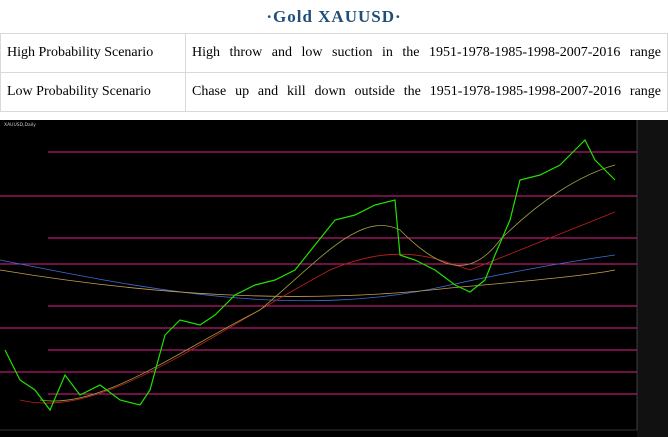 The image size is (668, 437). Describe the element at coordinates (20, 125) in the screenshot. I see `chart-symbol: XAUUSD,Daily` at that location.